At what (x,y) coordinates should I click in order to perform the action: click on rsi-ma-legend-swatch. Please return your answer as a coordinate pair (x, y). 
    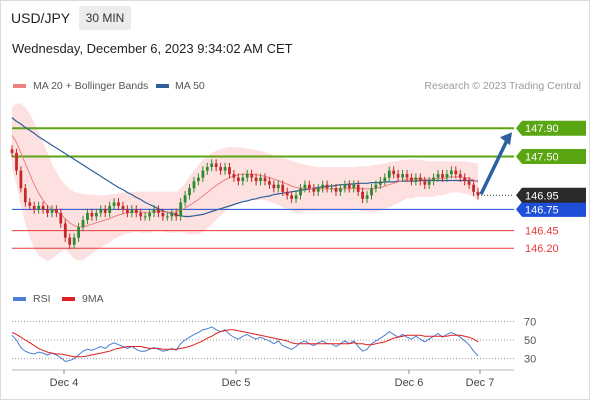
    Looking at the image, I should click on (68, 299).